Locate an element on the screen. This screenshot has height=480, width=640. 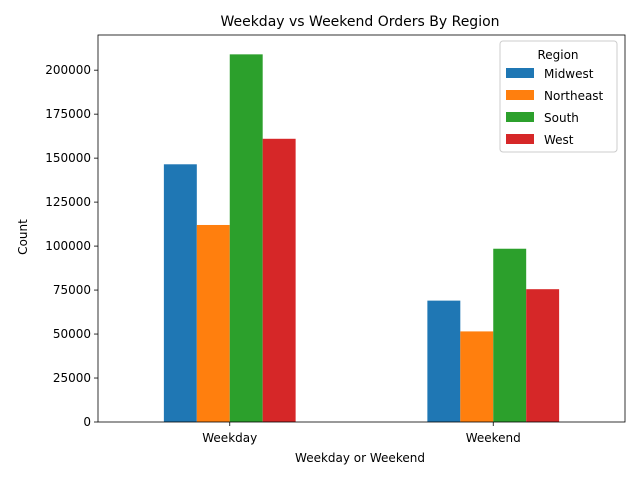
bar-west-weekend is located at coordinates (543, 355).